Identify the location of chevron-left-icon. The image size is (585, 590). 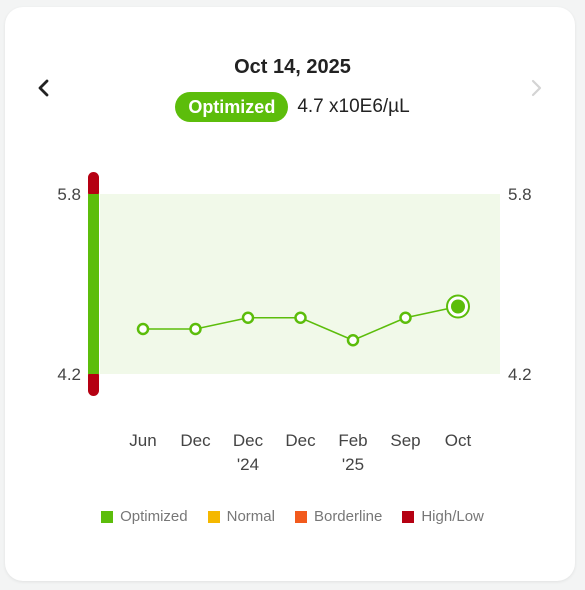
(43, 88).